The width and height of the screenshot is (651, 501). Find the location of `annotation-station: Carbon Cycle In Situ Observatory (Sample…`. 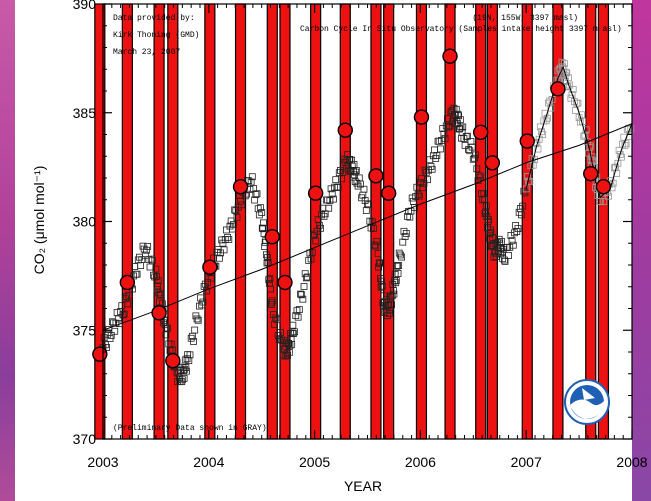

annotation-station: Carbon Cycle In Situ Observatory (Sample… is located at coordinates (461, 29).